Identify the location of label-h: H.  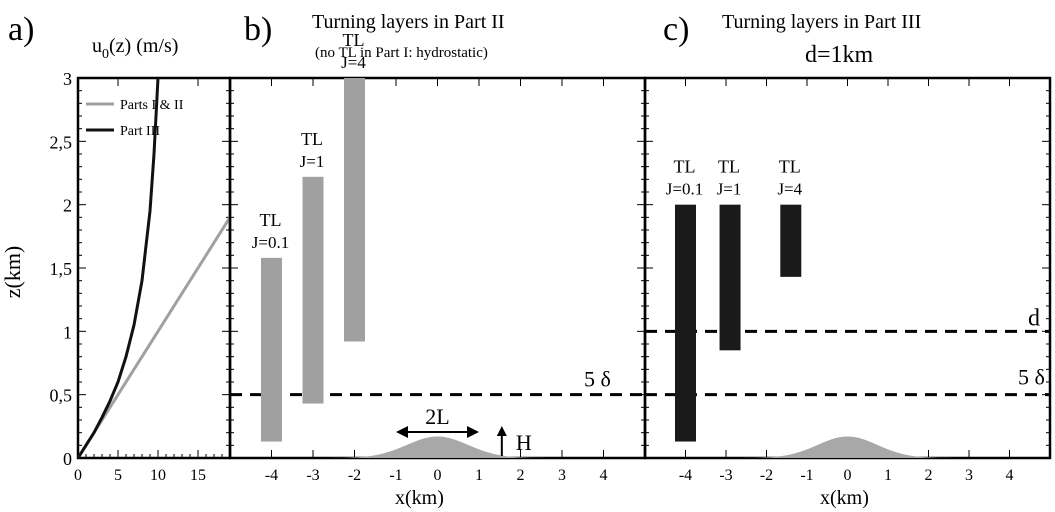
(524, 442).